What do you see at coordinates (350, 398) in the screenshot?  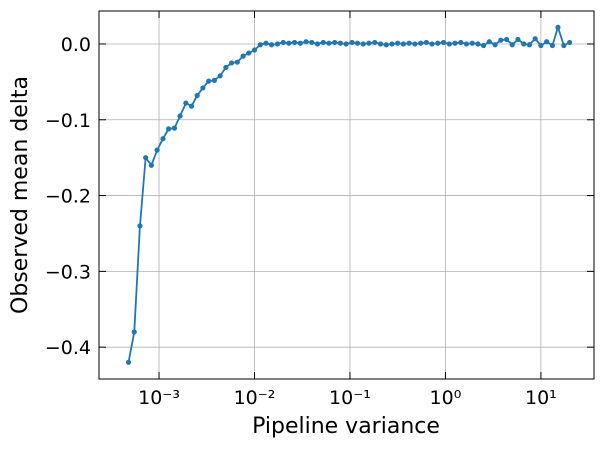 I see `x-tick-label: 10⁻¹` at bounding box center [350, 398].